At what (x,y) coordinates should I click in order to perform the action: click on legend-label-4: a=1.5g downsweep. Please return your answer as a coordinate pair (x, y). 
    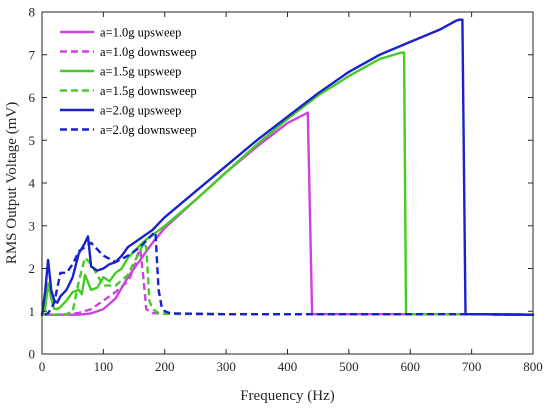
    Looking at the image, I should click on (148, 91).